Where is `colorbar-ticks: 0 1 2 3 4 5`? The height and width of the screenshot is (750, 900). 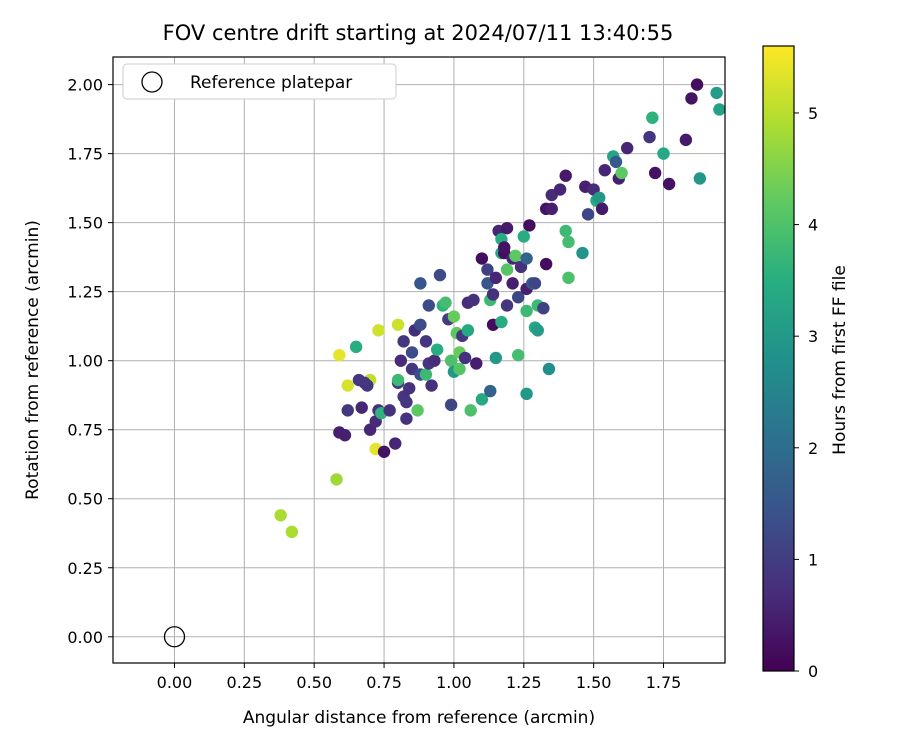 colorbar-ticks: 0 1 2 3 4 5 is located at coordinates (806, 392).